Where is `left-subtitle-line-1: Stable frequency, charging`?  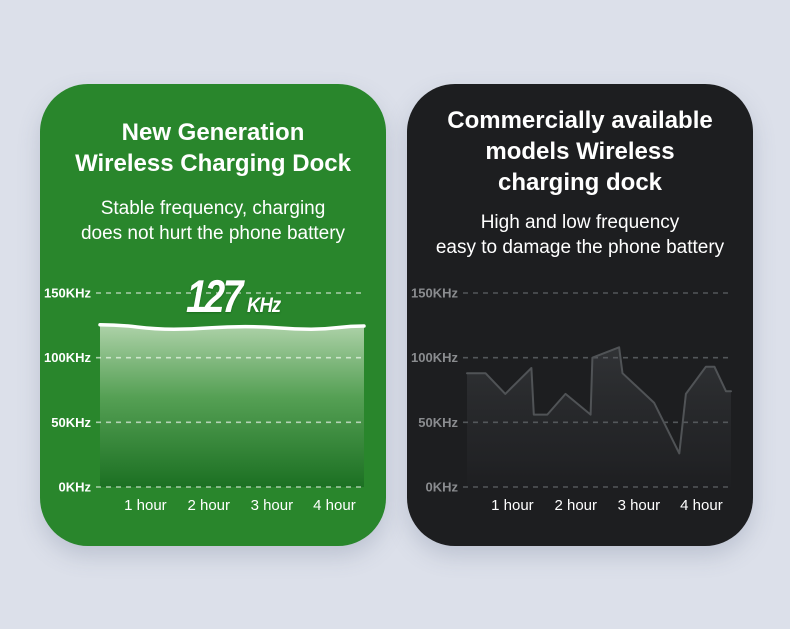 left-subtitle-line-1: Stable frequency, charging is located at coordinates (213, 208).